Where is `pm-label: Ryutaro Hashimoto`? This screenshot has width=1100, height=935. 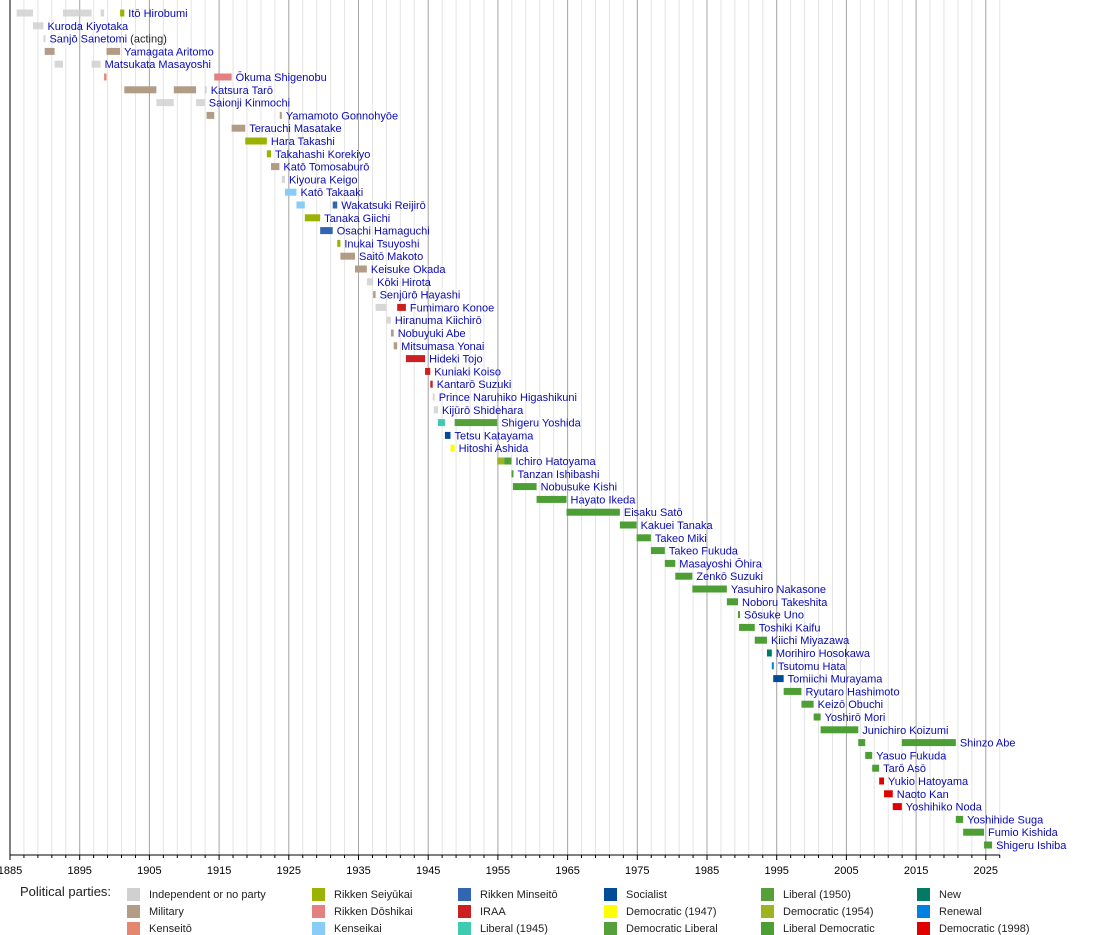
pm-label: Ryutaro Hashimoto is located at coordinates (852, 692).